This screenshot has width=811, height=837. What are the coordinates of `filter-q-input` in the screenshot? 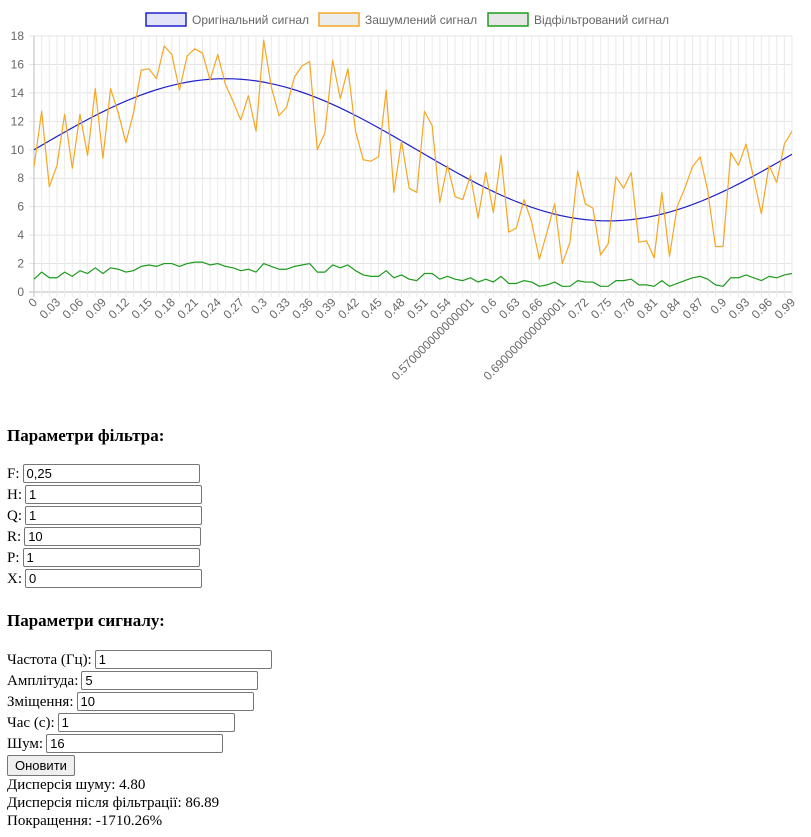 It's located at (113, 515).